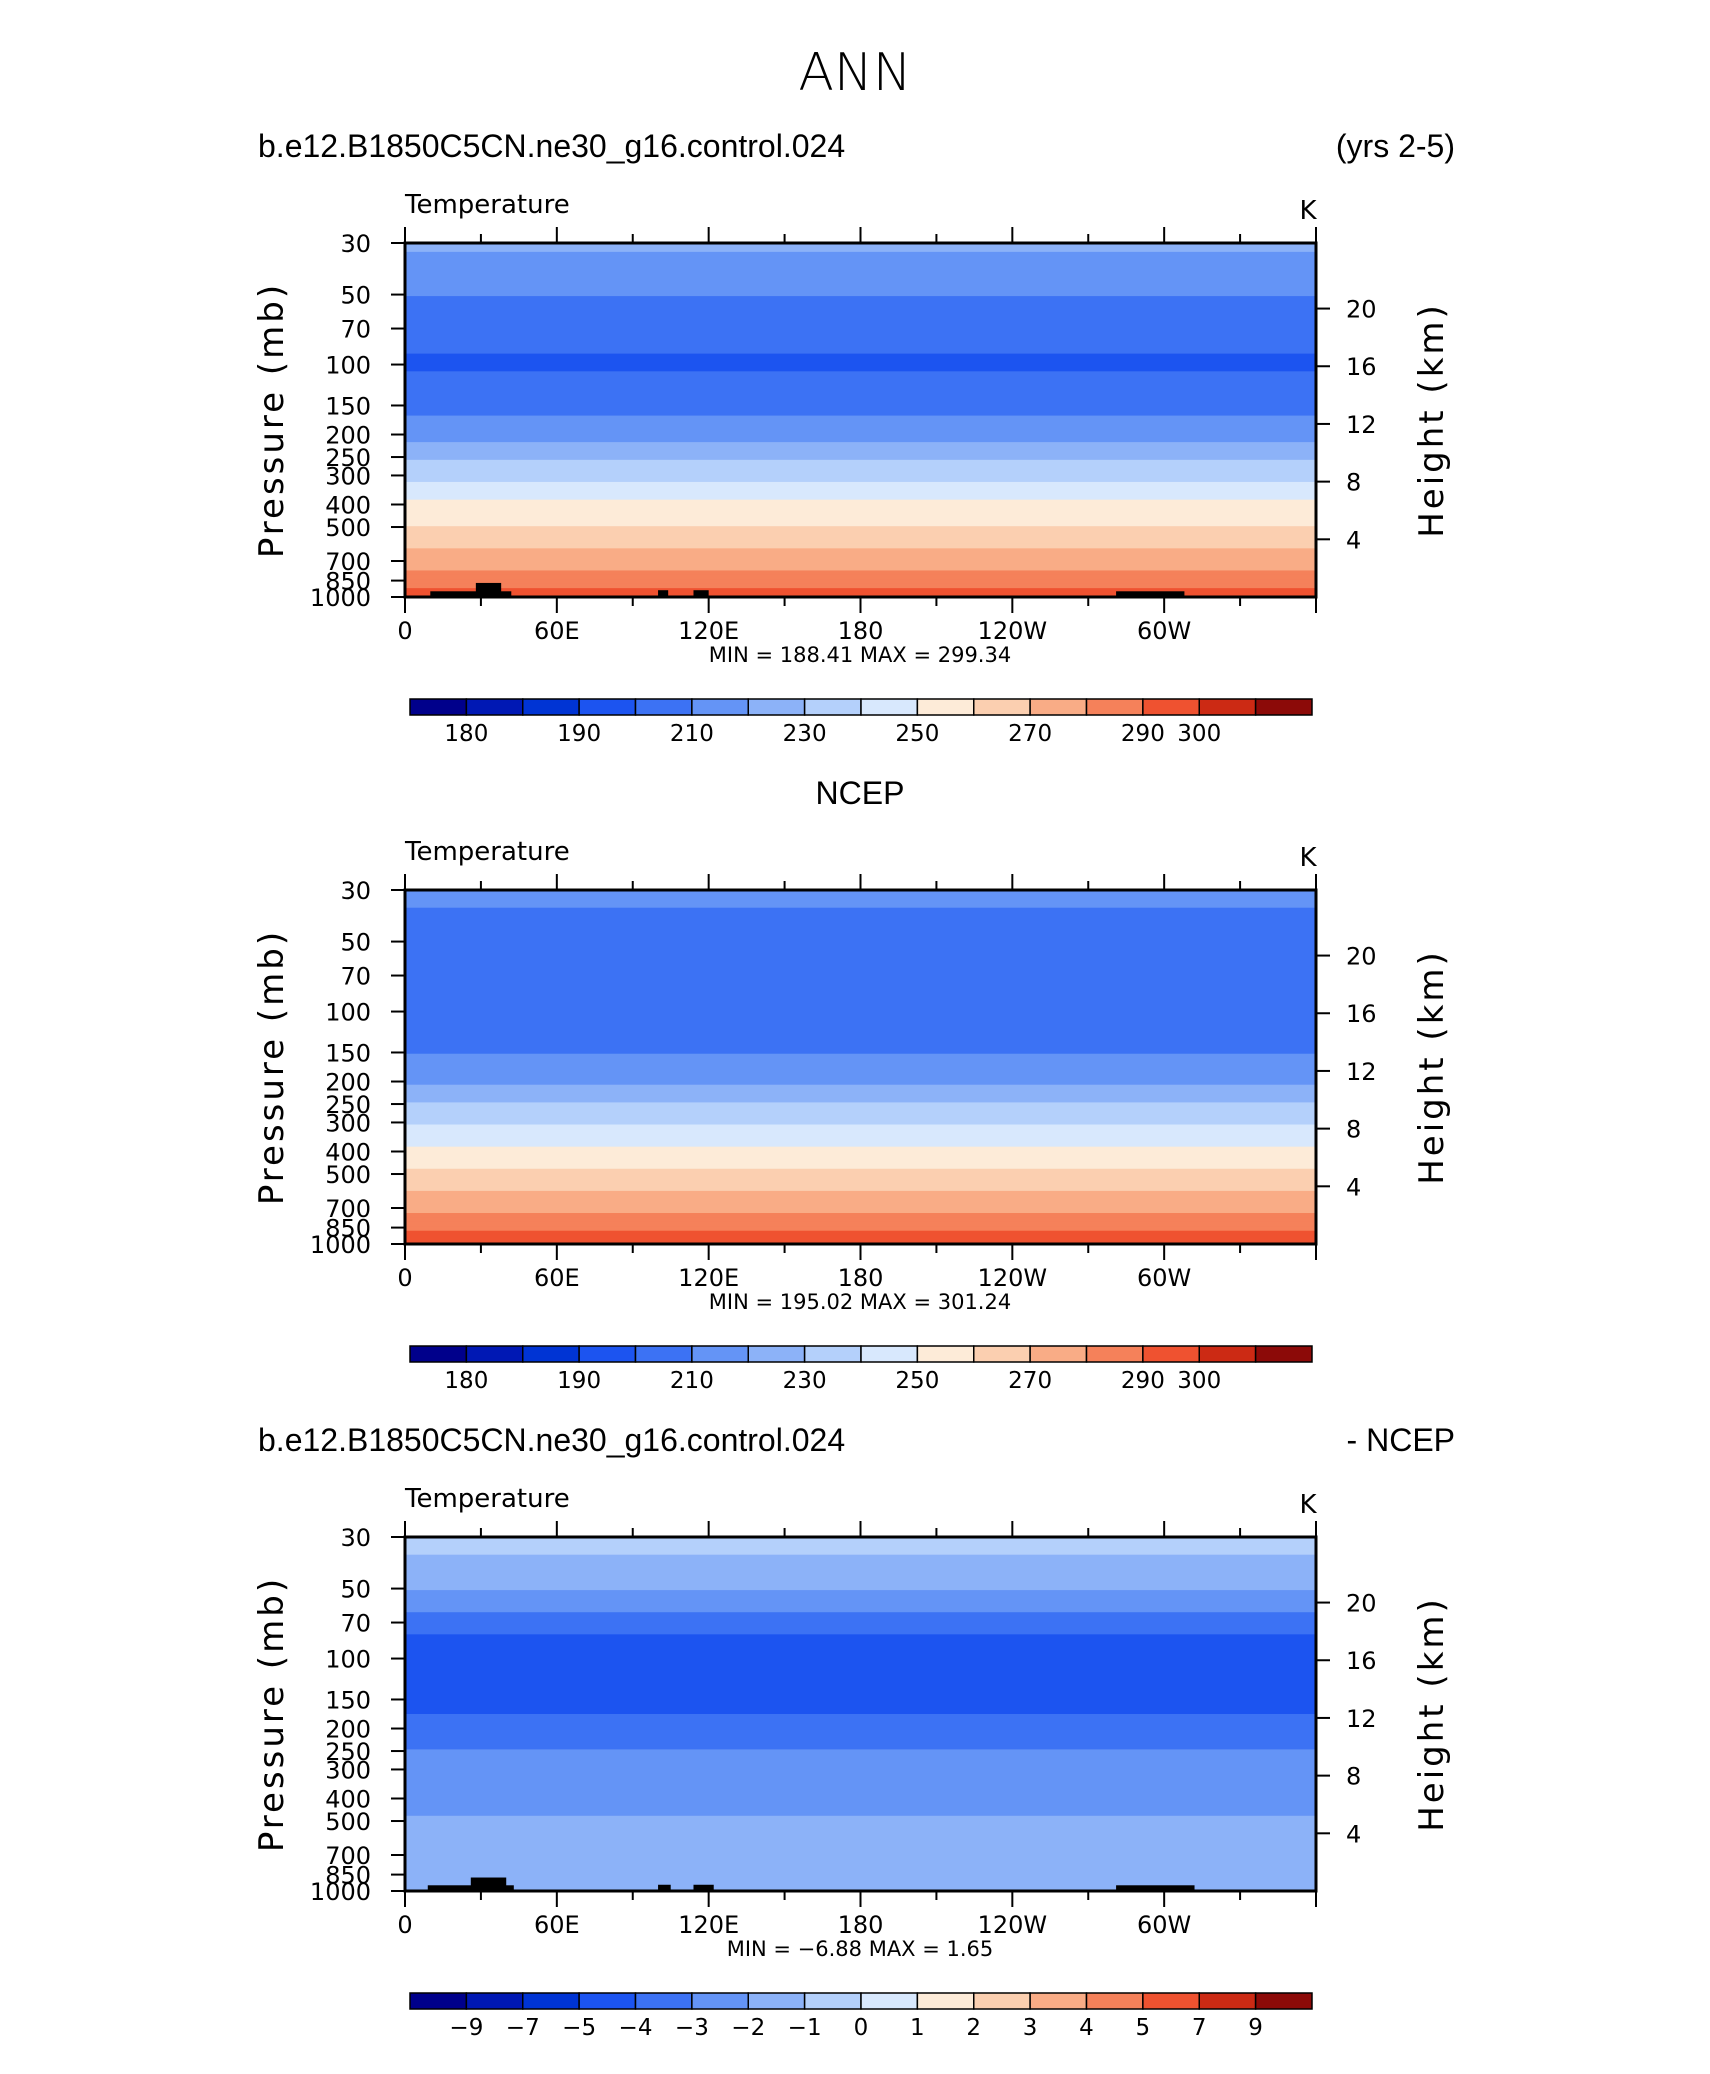  What do you see at coordinates (348, 1730) in the screenshot?
I see `pressure-tick-label: 200` at bounding box center [348, 1730].